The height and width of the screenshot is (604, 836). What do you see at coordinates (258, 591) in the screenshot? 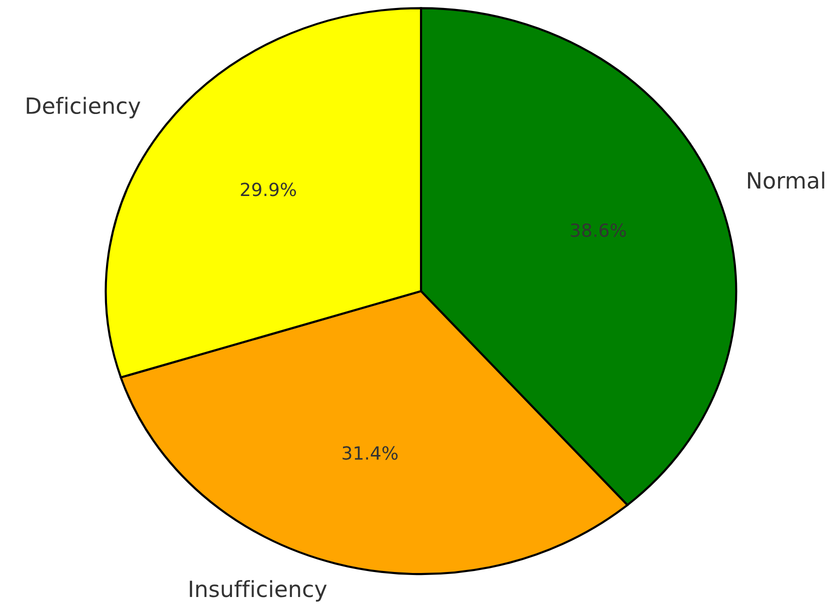
I see `slice-label: Insufficiency` at bounding box center [258, 591].